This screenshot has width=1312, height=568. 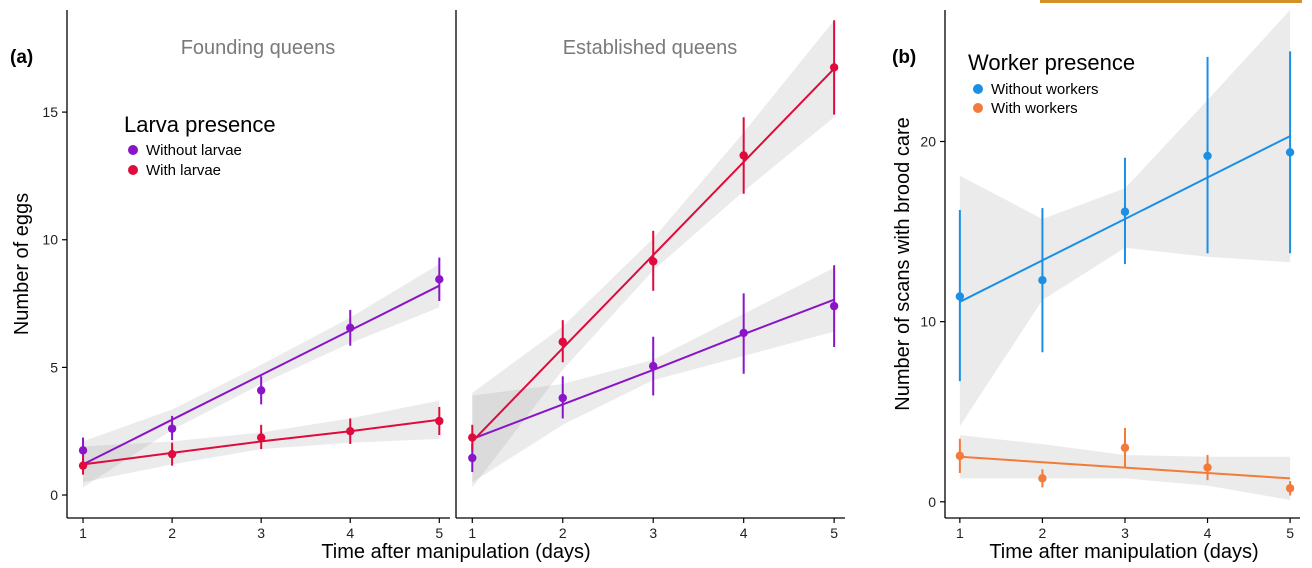 I want to click on y-tick-label: 15, so click(x=50, y=112).